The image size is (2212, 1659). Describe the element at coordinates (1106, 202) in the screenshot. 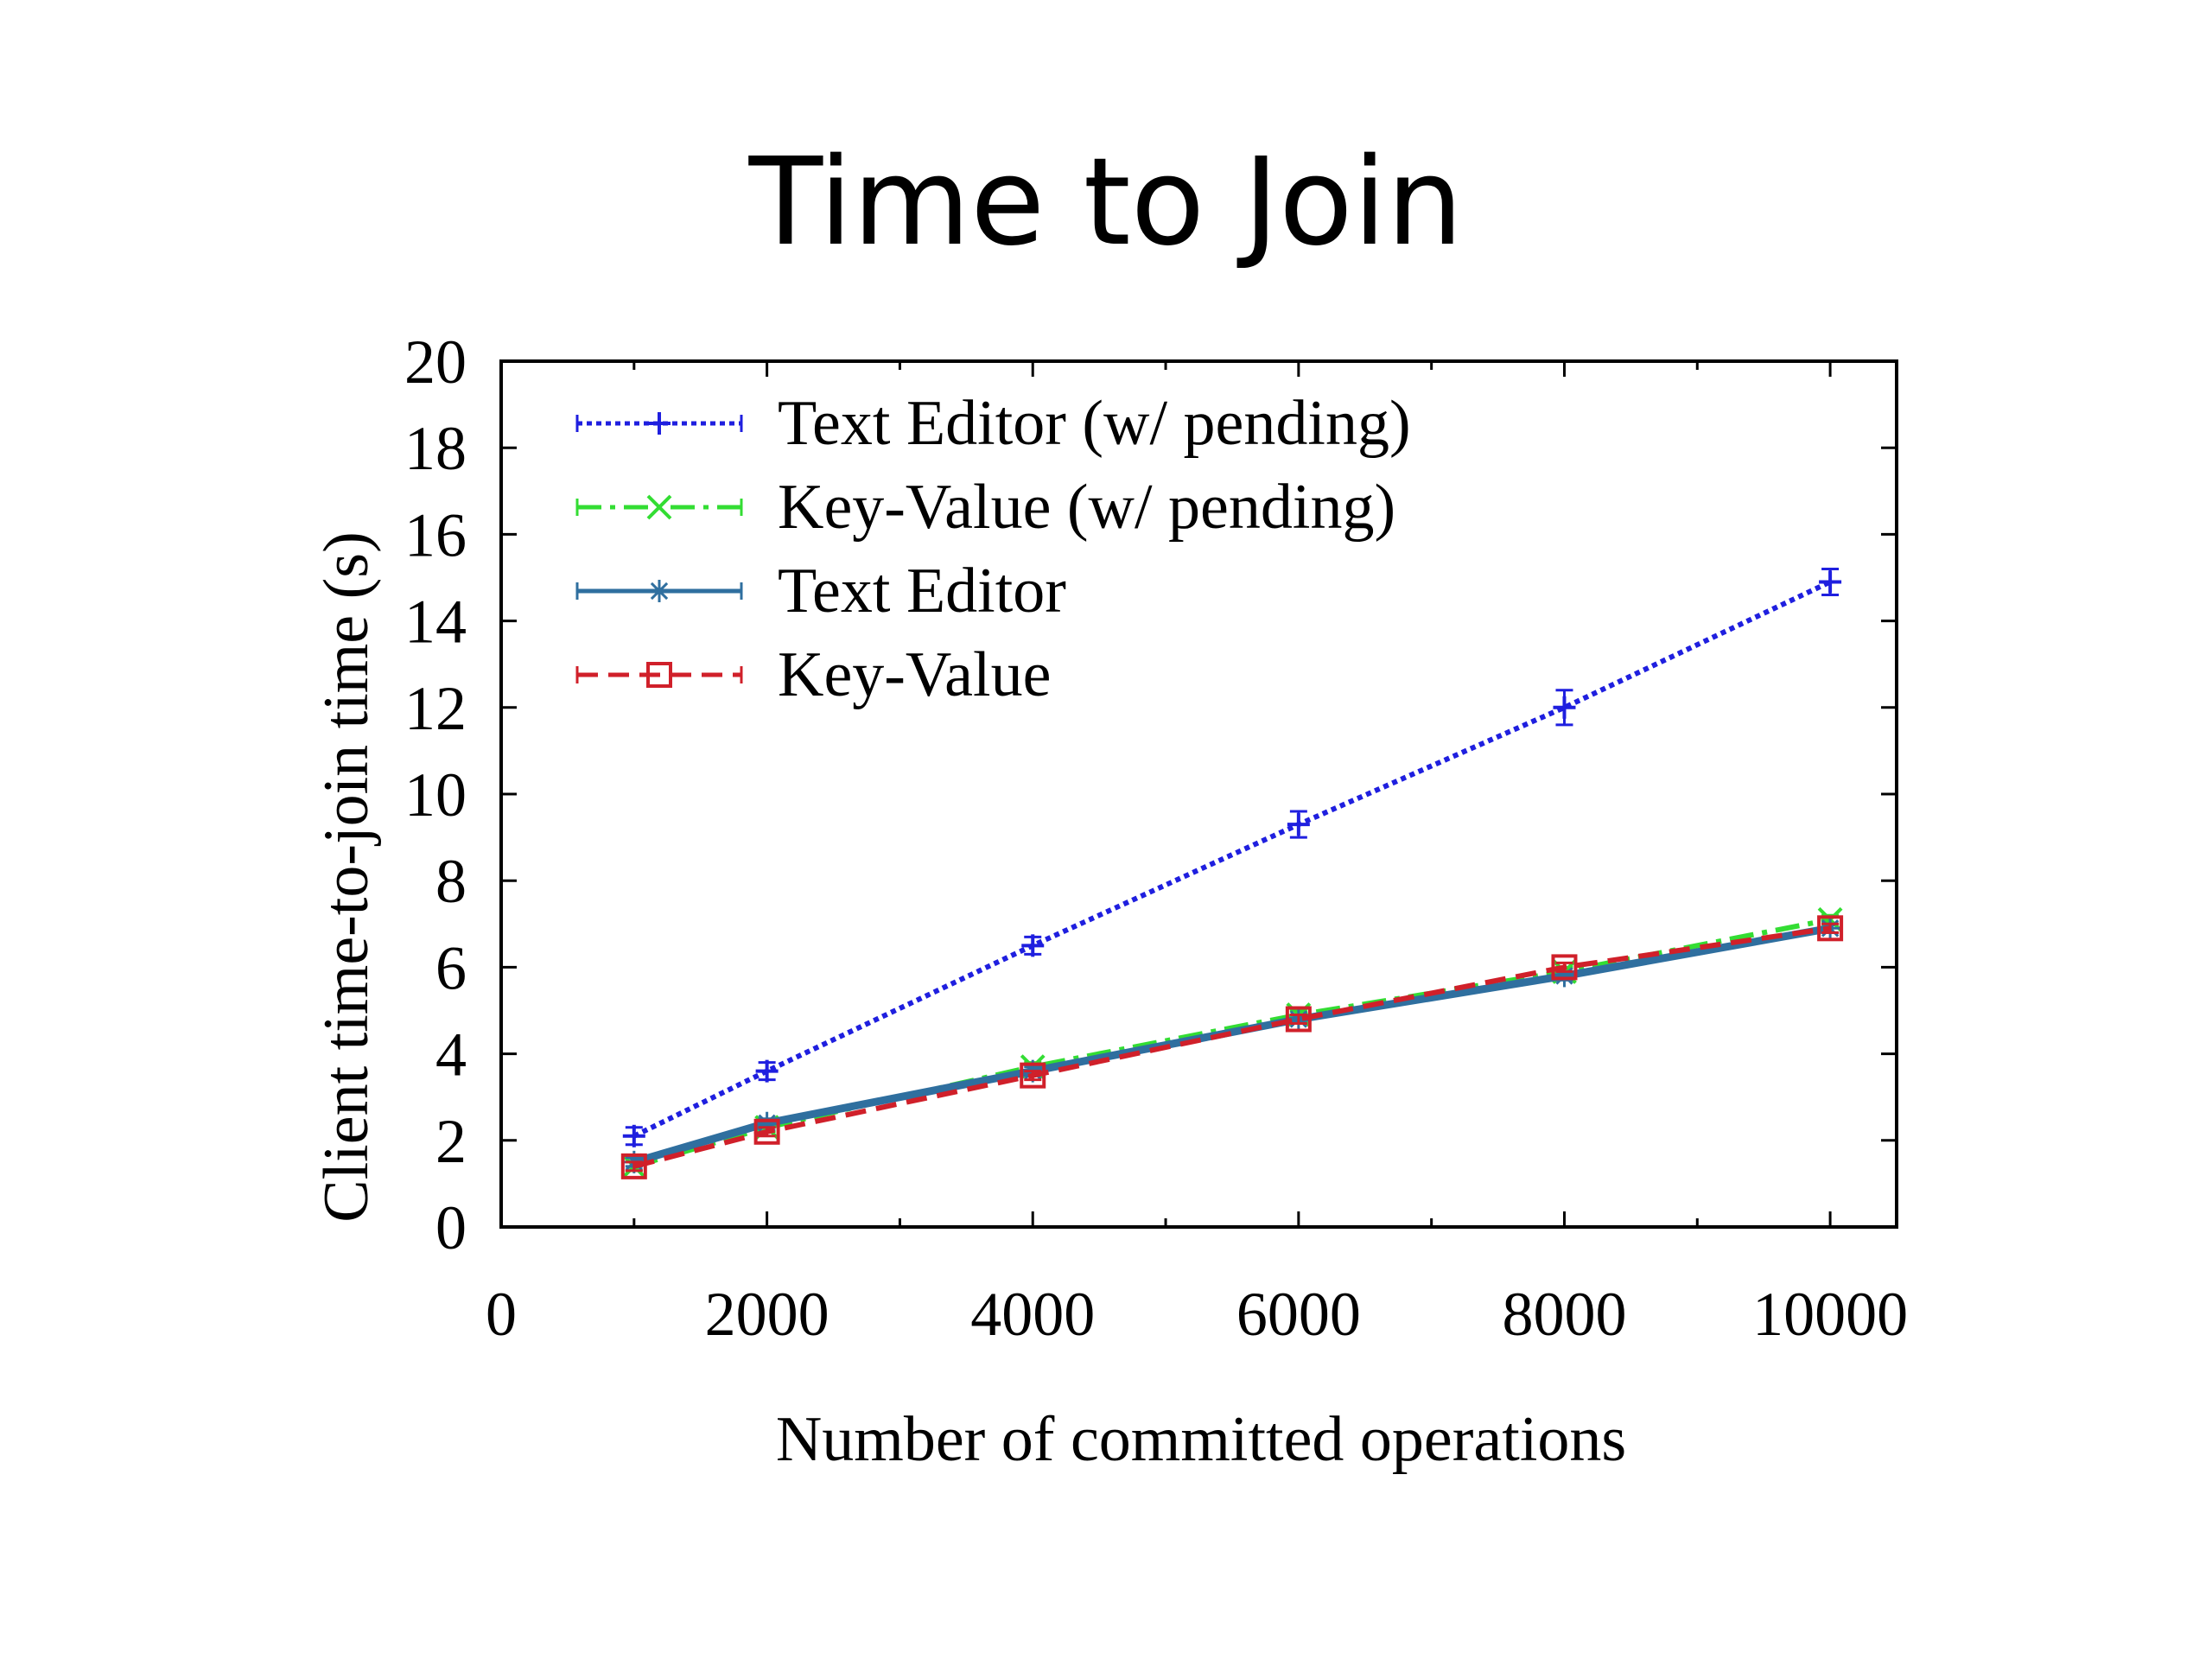

I see `slide-title: Time to Join` at that location.